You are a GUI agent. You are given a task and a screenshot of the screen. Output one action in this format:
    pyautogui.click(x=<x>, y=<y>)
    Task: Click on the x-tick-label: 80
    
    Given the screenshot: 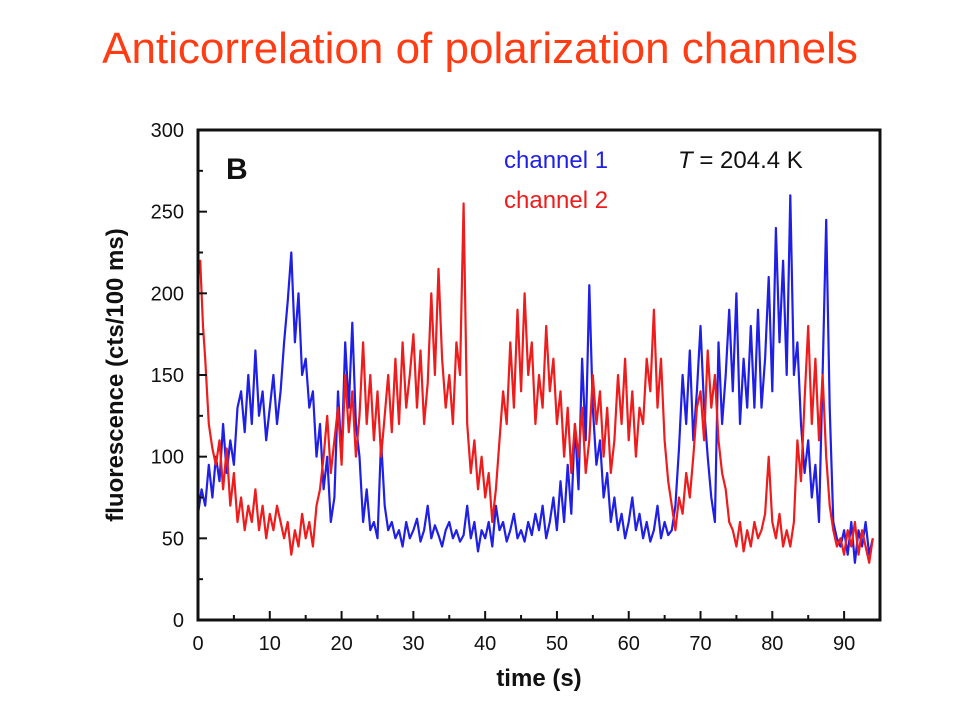 What is the action you would take?
    pyautogui.click(x=772, y=644)
    